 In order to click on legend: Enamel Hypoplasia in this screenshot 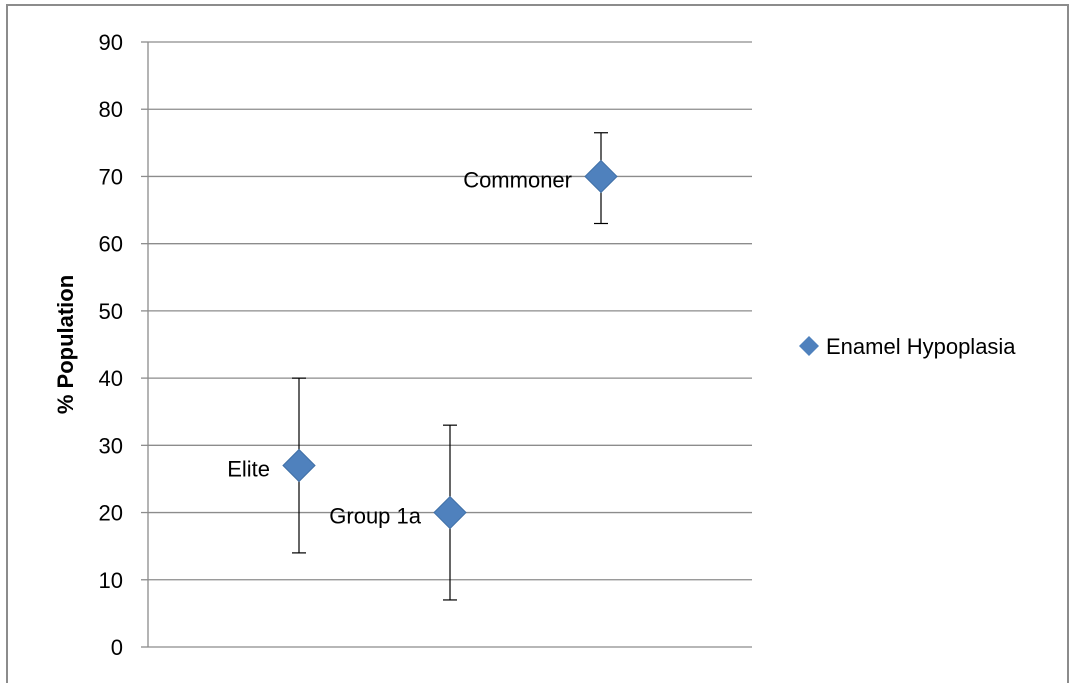, I will do `click(907, 346)`.